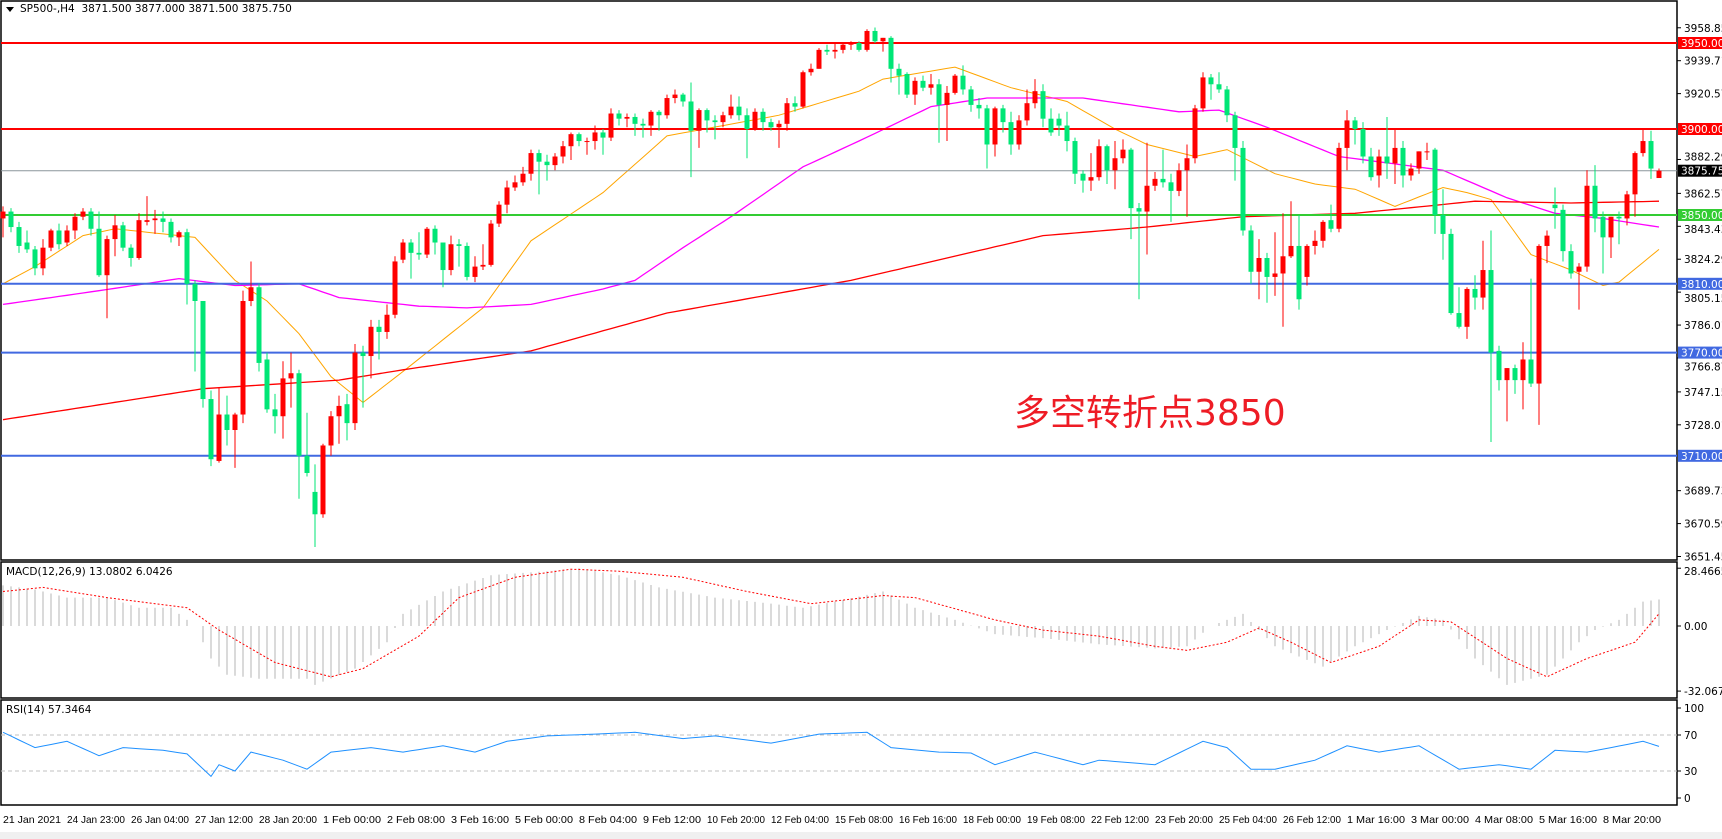 Image resolution: width=1722 pixels, height=839 pixels. Describe the element at coordinates (608, 820) in the screenshot. I see `time-tick-label: 8 Feb 04:00` at that location.